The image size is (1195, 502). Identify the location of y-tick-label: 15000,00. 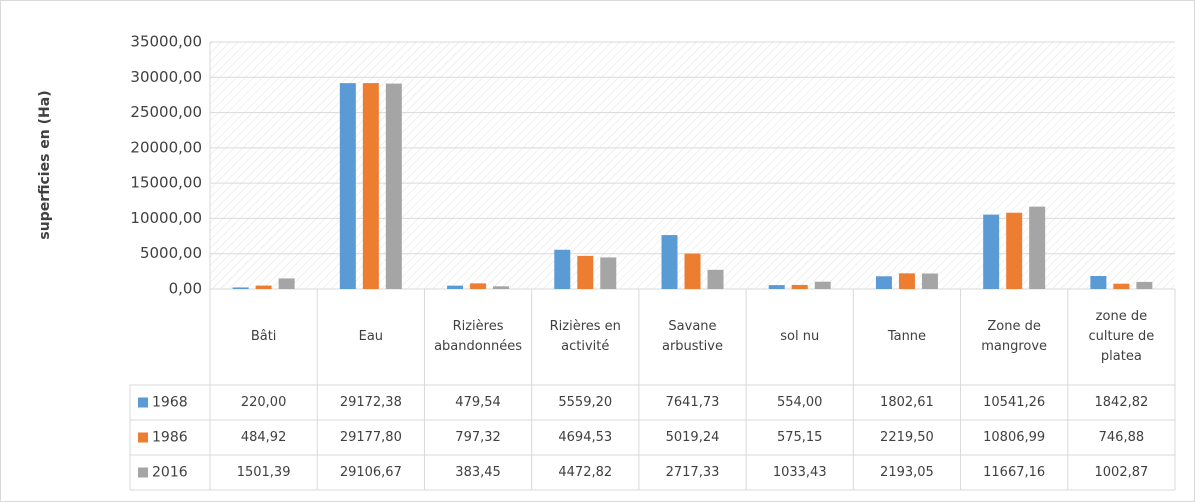
(166, 183).